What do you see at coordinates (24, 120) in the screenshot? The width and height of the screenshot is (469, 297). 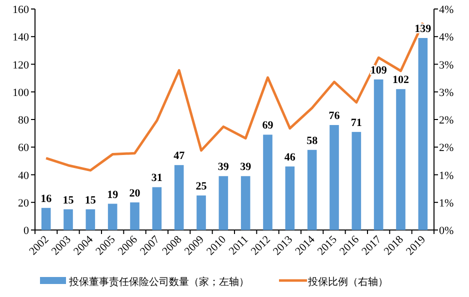 I see `y-tick-label: 80` at bounding box center [24, 120].